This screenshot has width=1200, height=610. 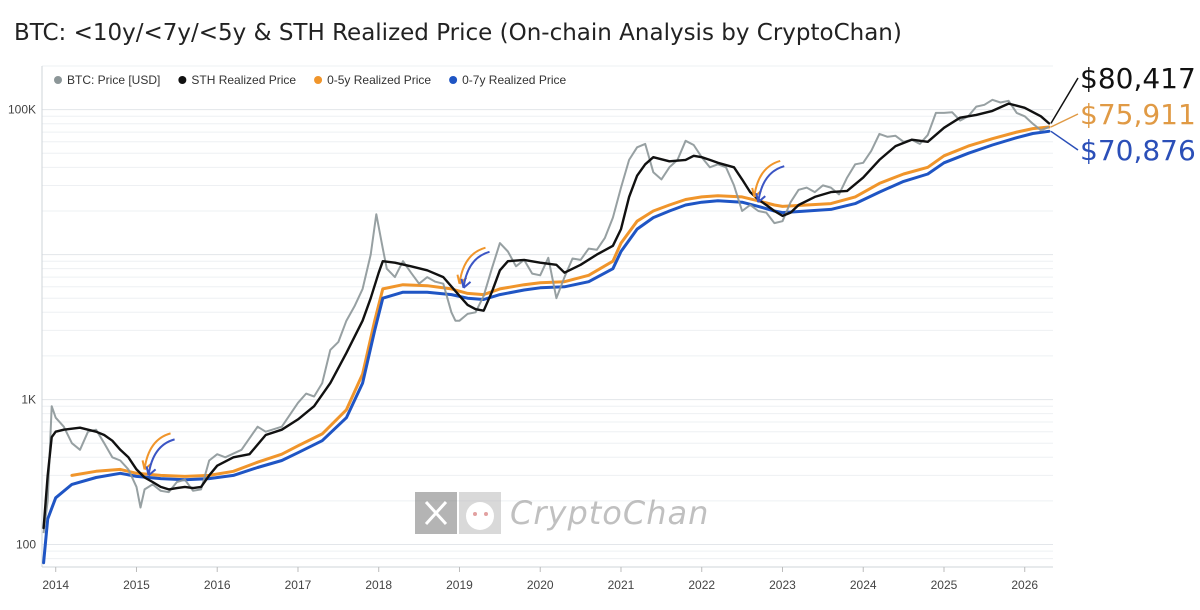 I want to click on y-tick-label: 1K, so click(x=28, y=400).